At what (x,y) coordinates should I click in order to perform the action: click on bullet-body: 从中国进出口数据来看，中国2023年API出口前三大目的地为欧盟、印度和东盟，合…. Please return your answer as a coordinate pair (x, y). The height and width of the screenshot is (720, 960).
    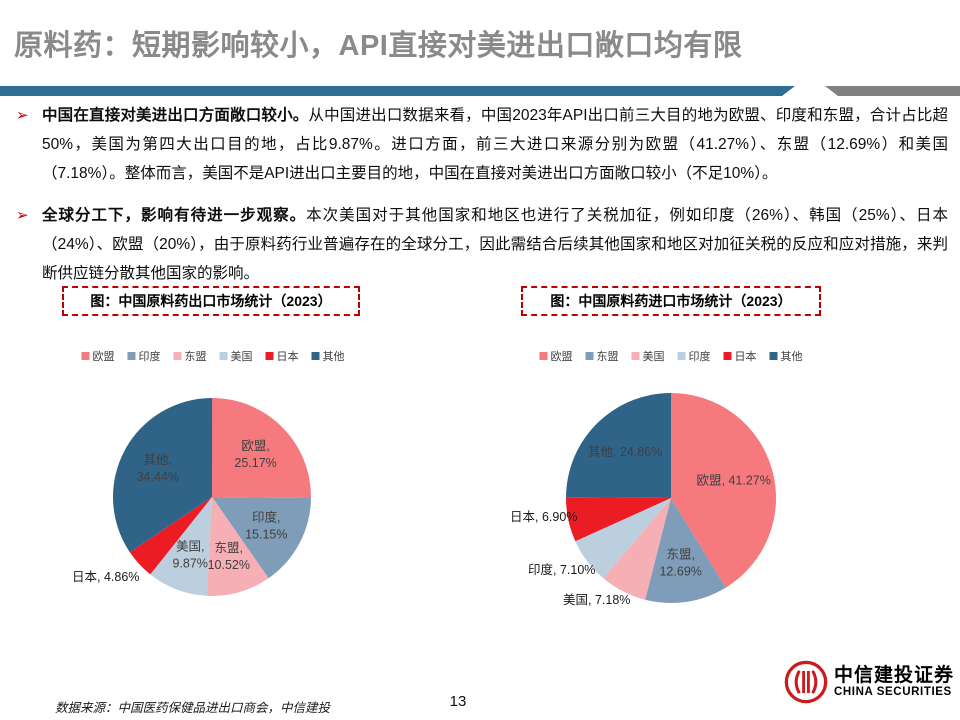
    Looking at the image, I should click on (495, 144).